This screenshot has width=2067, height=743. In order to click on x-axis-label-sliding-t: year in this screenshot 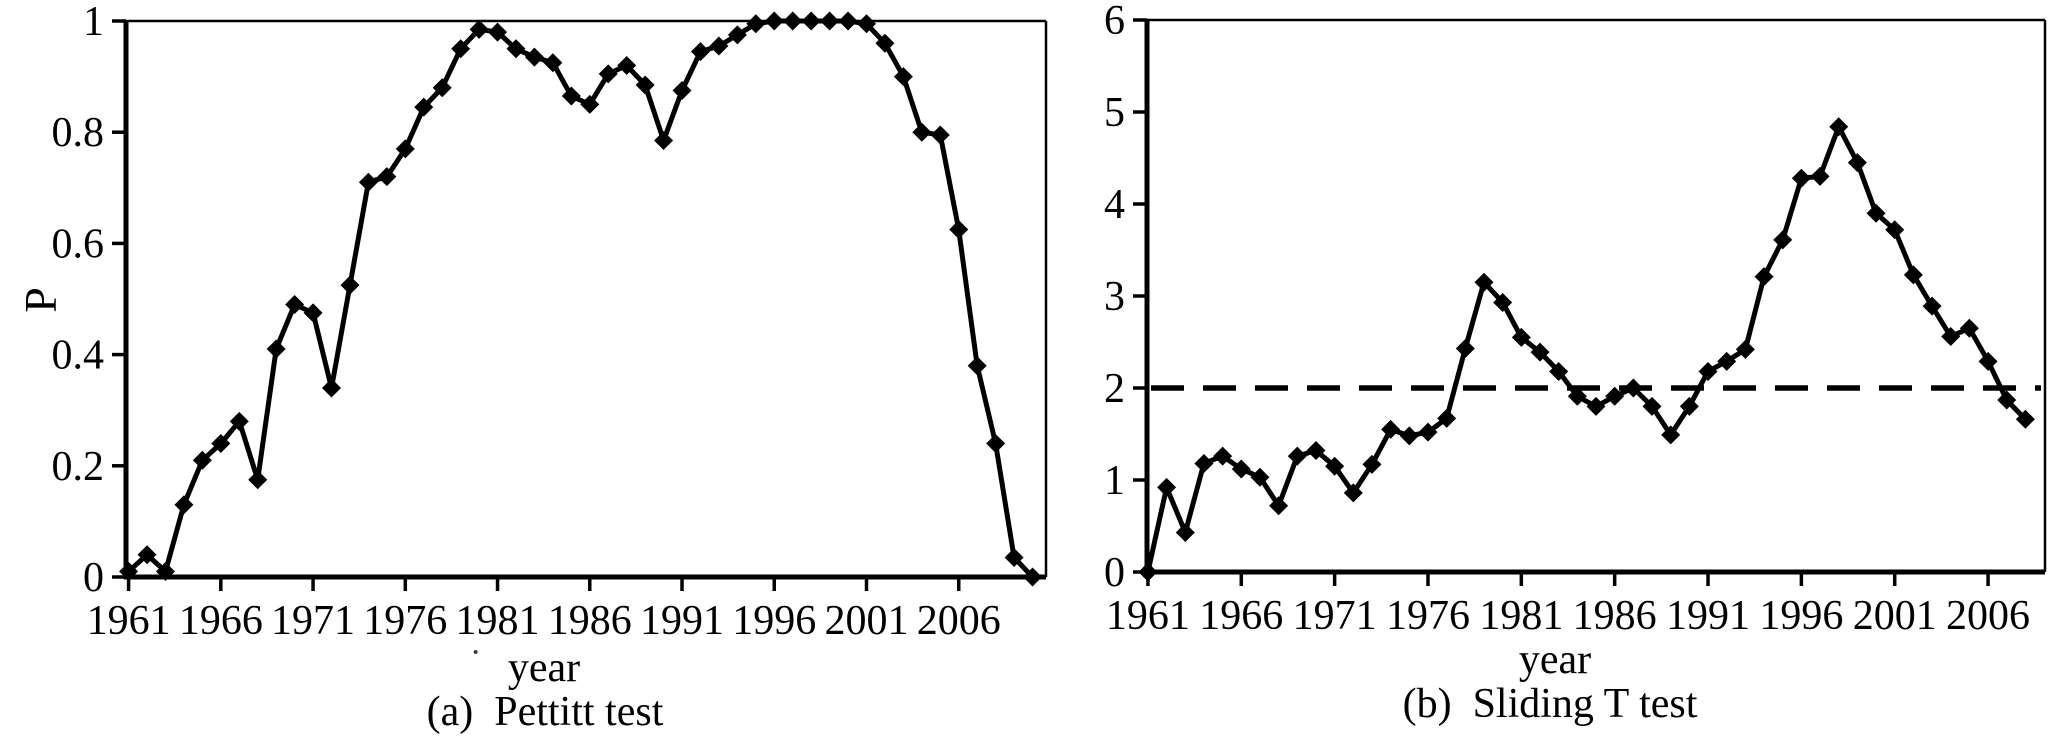, I will do `click(1555, 660)`.